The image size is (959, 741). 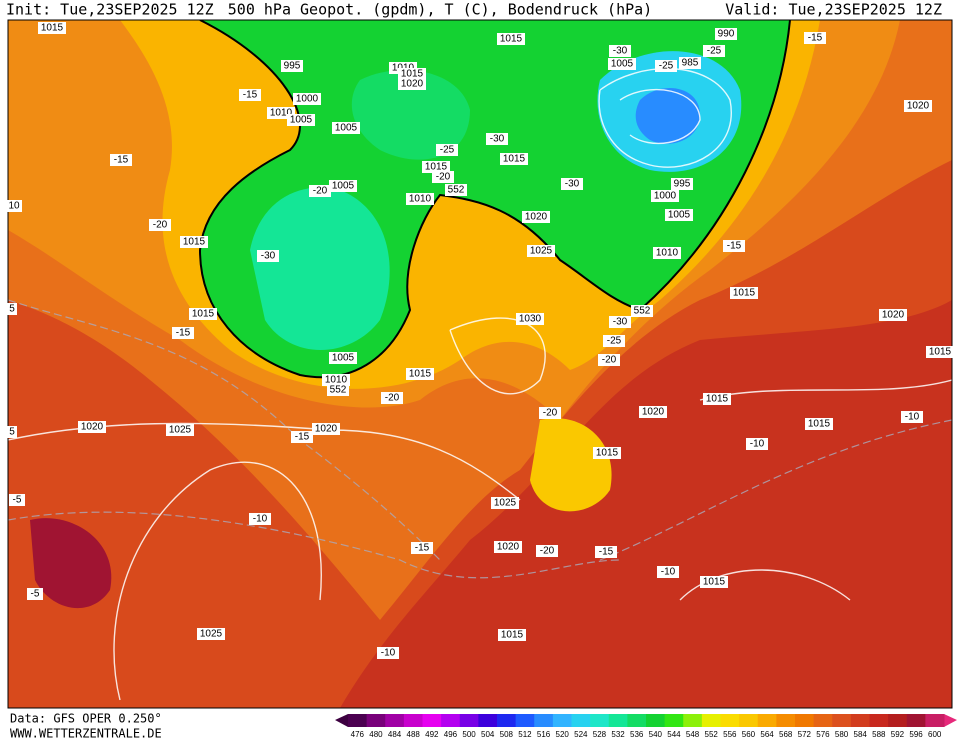 What do you see at coordinates (86, 719) in the screenshot?
I see `data-source: Data: GFS OPER 0.250°` at bounding box center [86, 719].